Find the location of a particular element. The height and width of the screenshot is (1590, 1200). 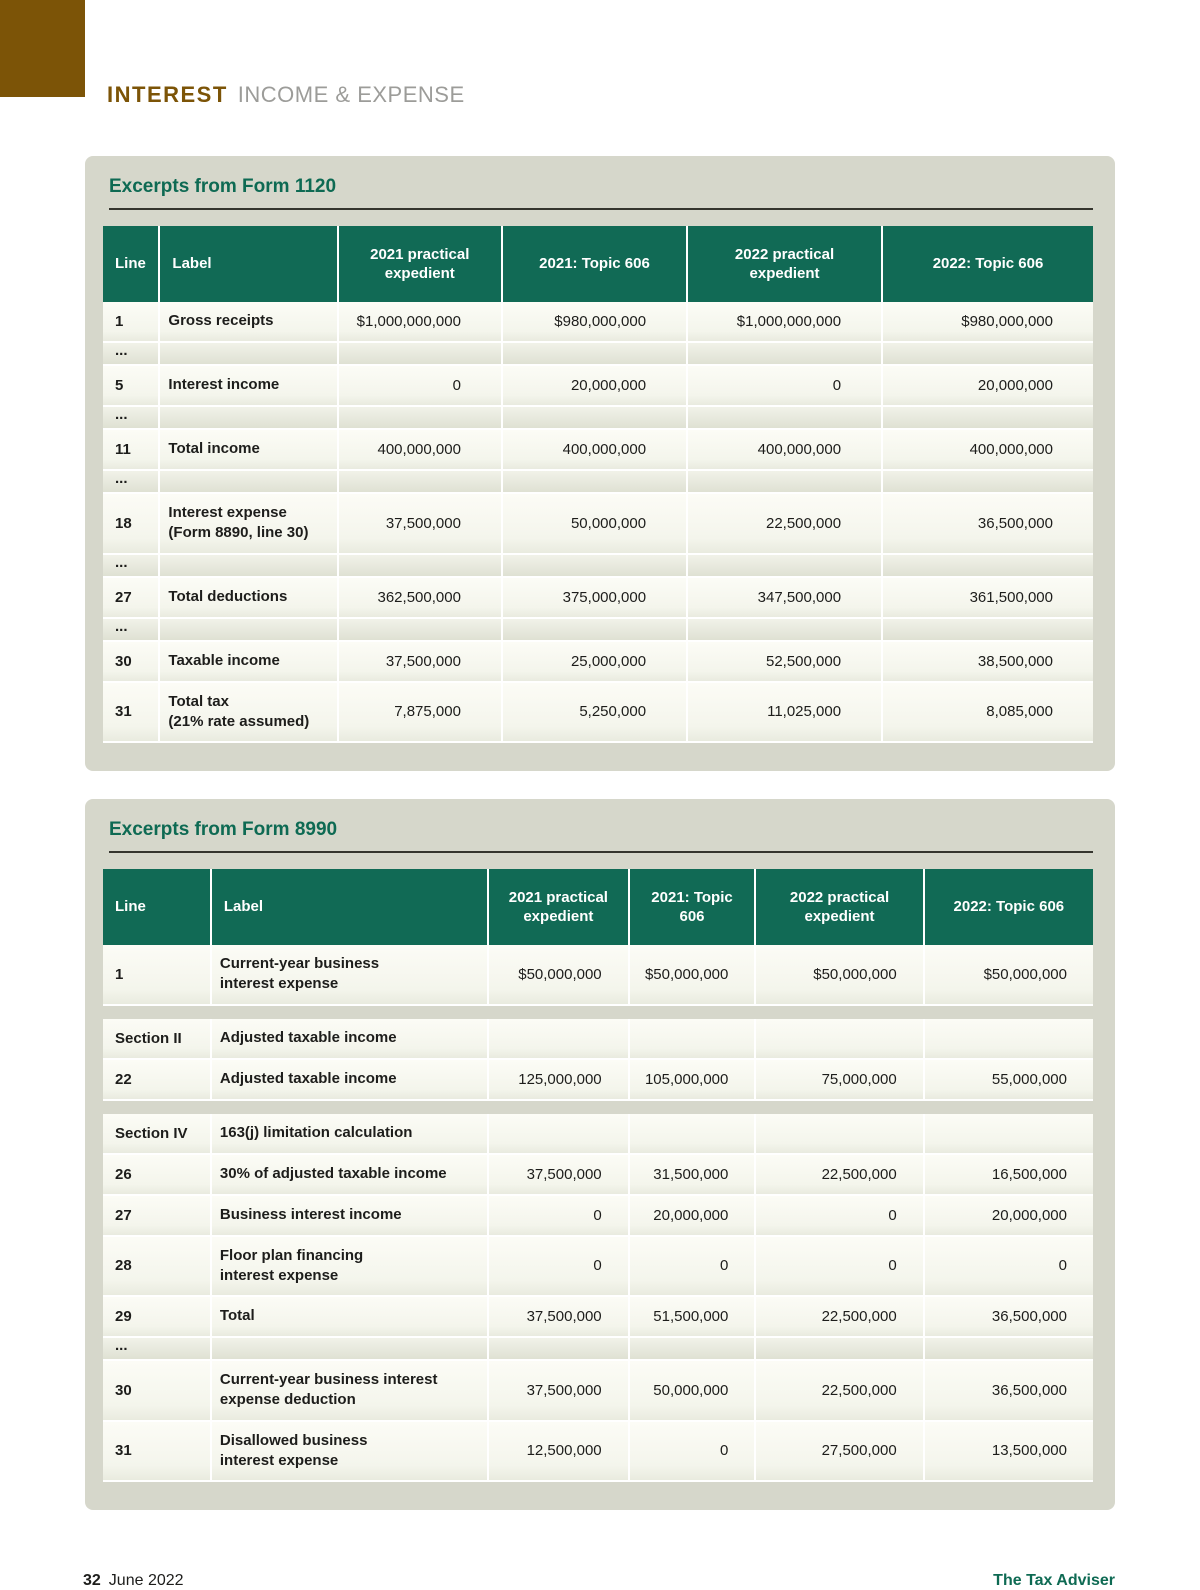

column-header: 2022: Topic 606 is located at coordinates (1008, 907).